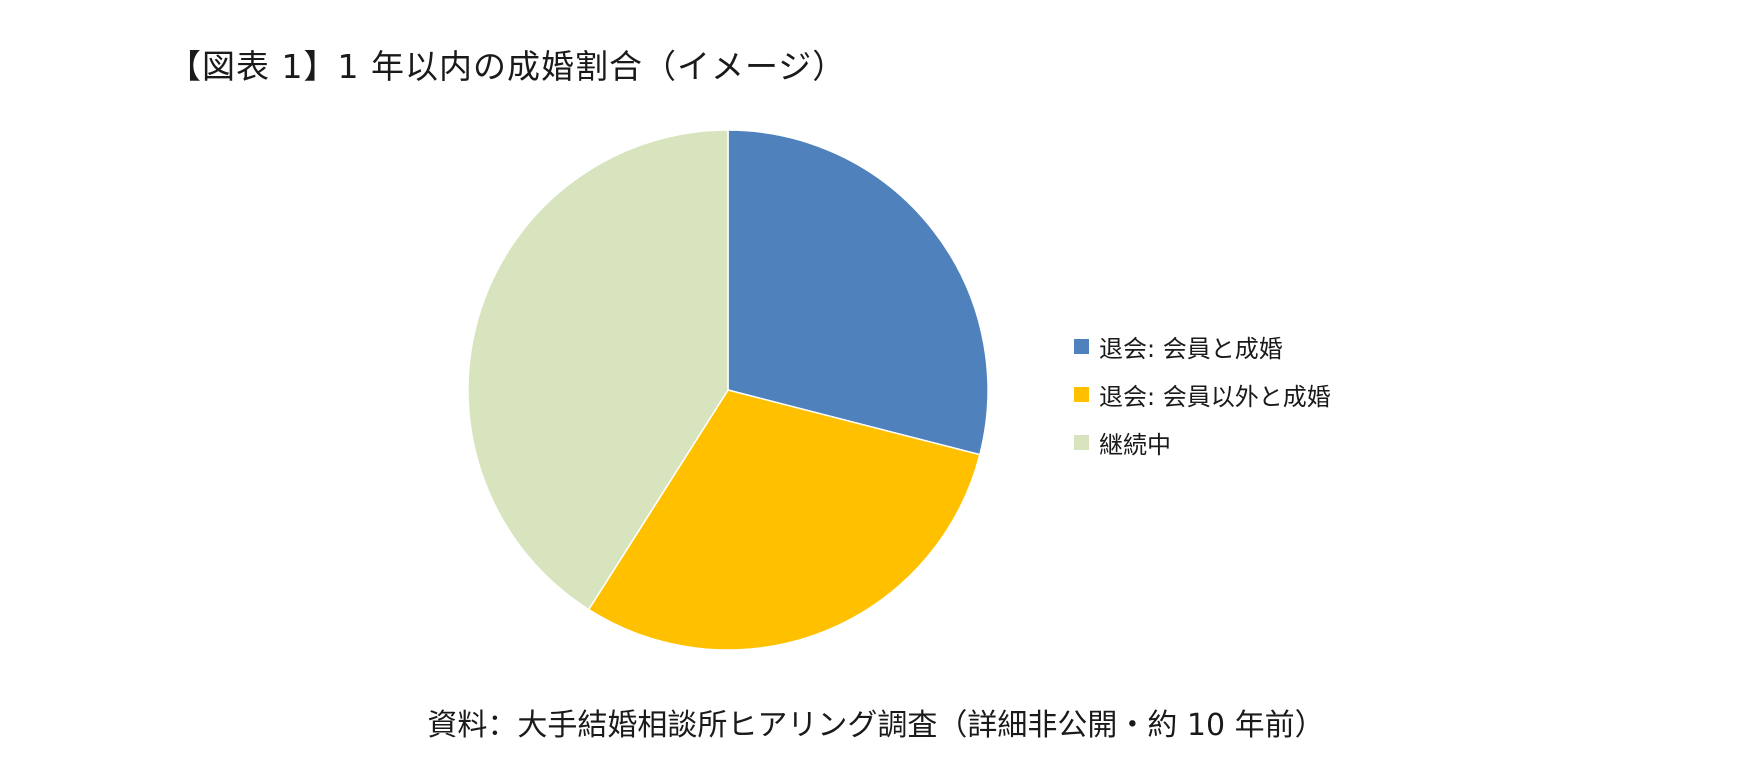  I want to click on source-note: 資料：大手結婚相談所ヒアリング調査（詳細非公開・約 10 年前）, so click(876, 725).